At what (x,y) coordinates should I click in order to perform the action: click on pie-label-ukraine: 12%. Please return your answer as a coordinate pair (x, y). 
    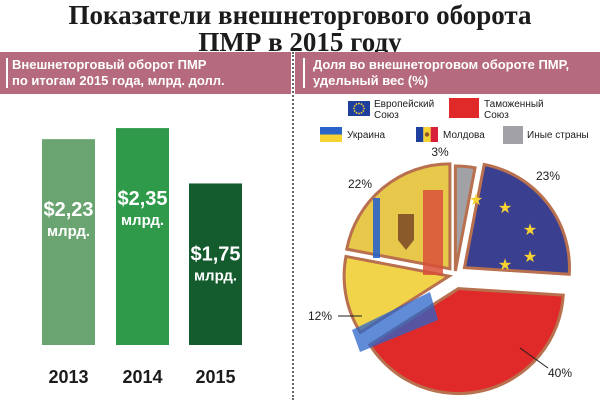
    Looking at the image, I should click on (320, 316).